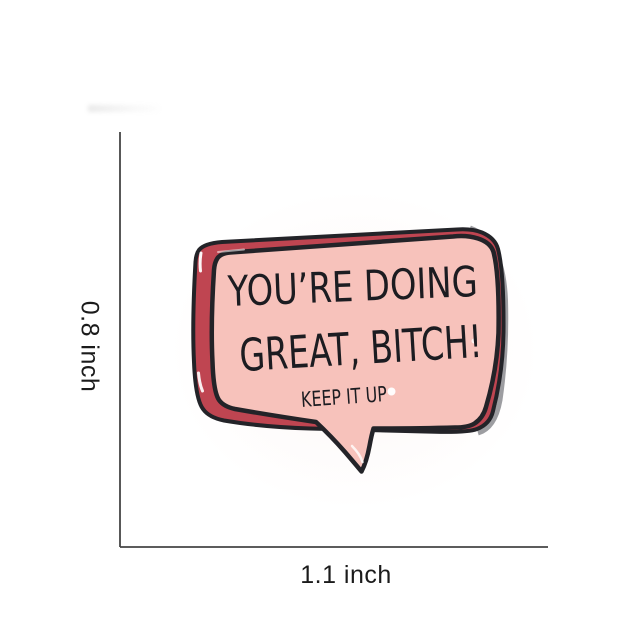  Describe the element at coordinates (89, 346) in the screenshot. I see `height-dimension-label: 0.8 inch` at that location.